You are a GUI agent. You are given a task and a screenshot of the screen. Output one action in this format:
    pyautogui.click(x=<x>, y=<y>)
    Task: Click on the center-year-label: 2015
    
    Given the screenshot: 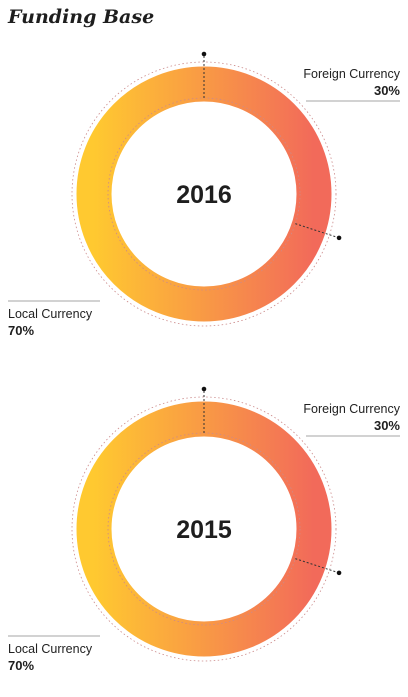 What is the action you would take?
    pyautogui.click(x=204, y=530)
    